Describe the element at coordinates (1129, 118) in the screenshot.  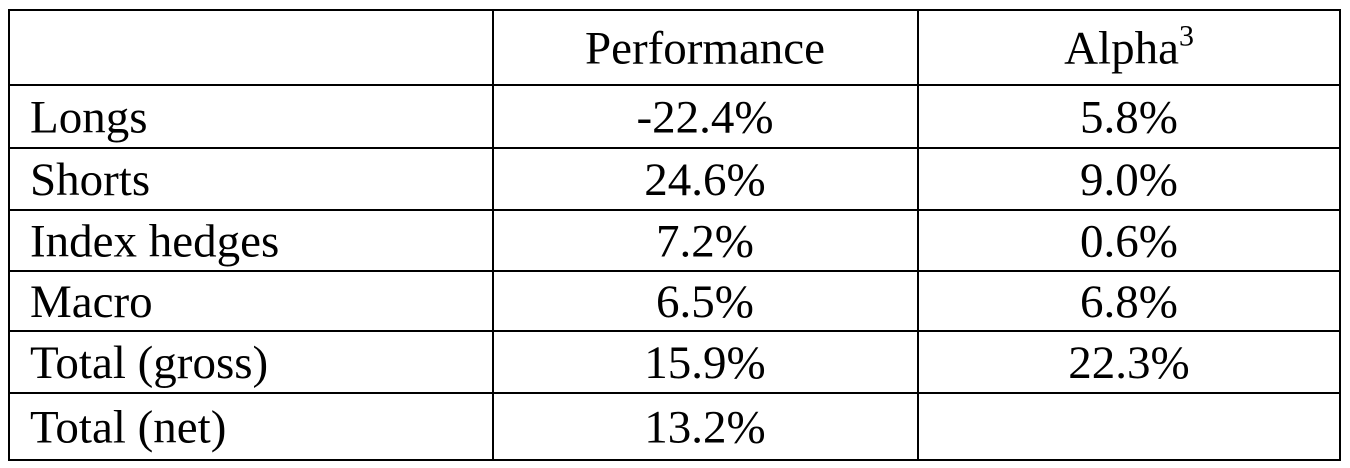
I see `cell-value: 5.8%` at that location.